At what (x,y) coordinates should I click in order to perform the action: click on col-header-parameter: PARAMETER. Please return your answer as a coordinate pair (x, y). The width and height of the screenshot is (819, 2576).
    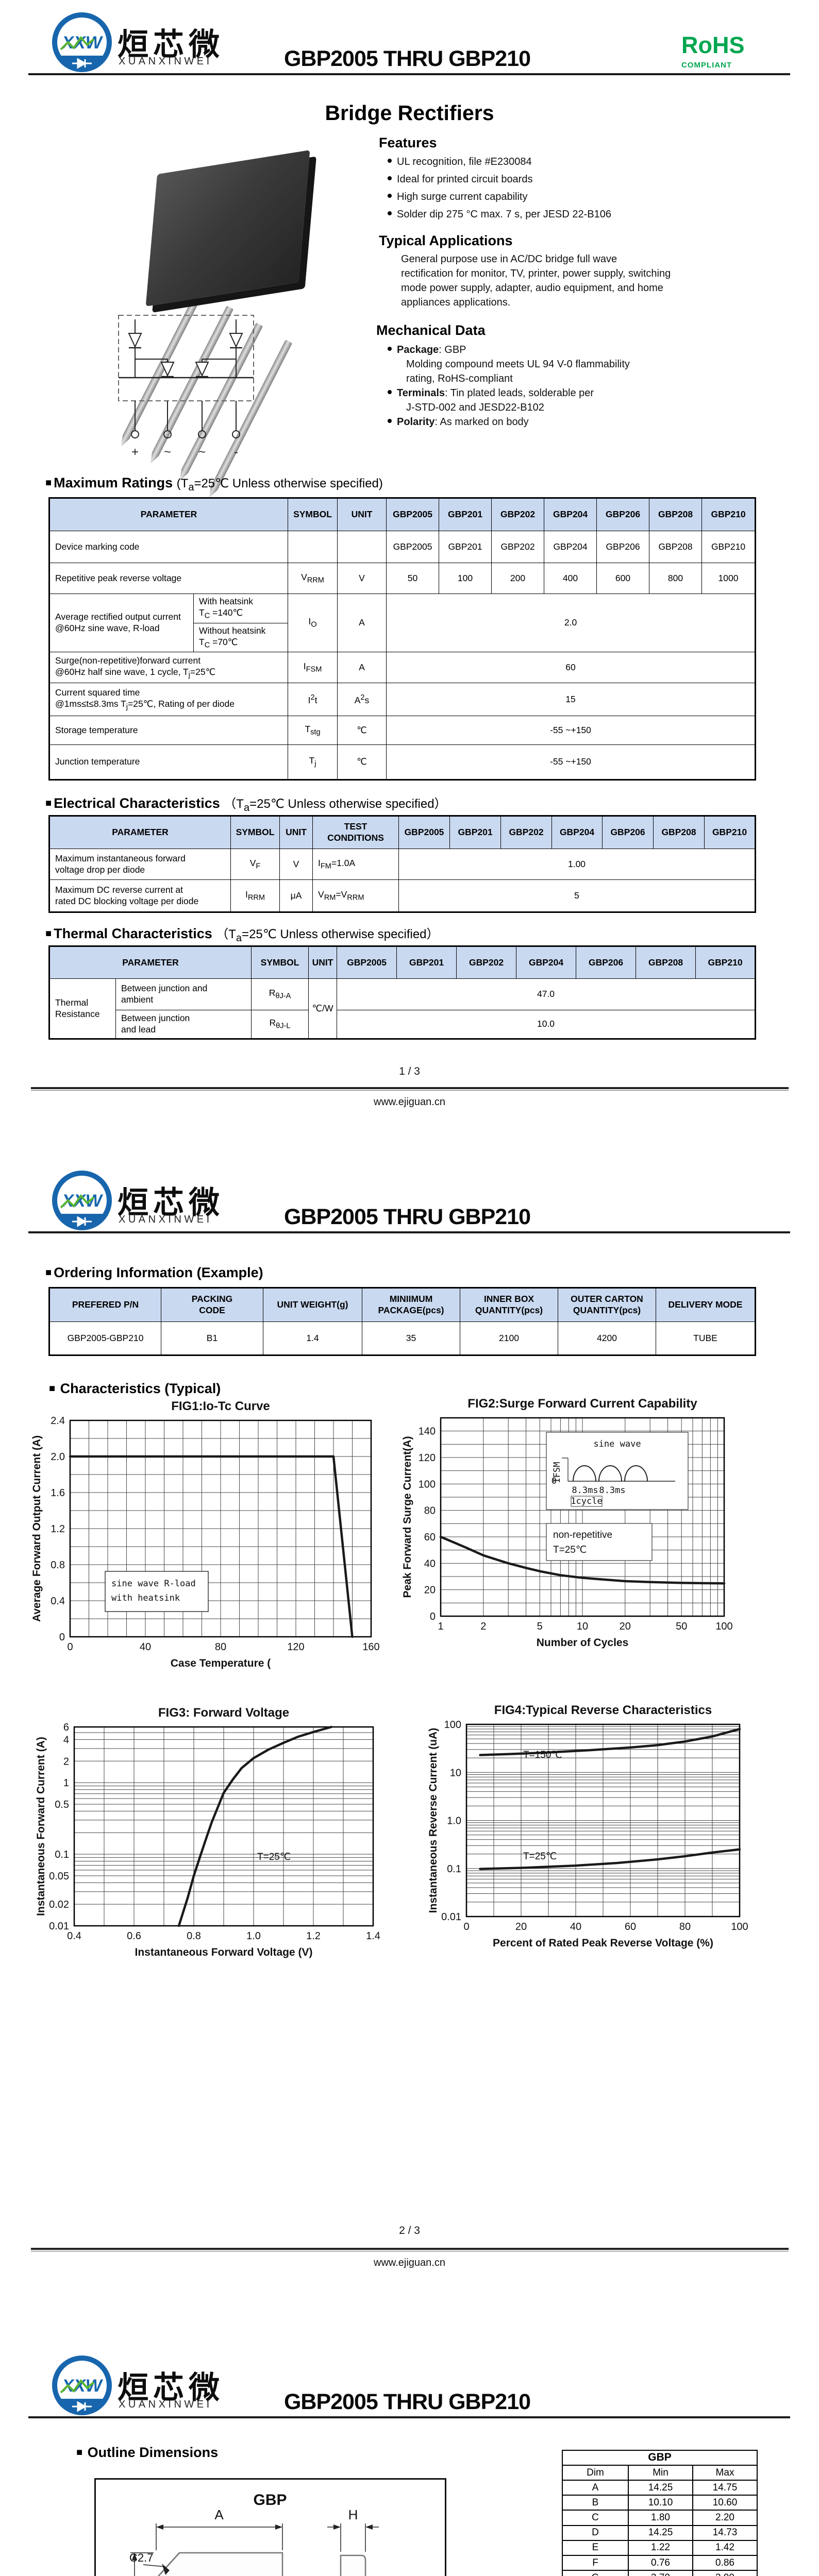
    Looking at the image, I should click on (150, 962).